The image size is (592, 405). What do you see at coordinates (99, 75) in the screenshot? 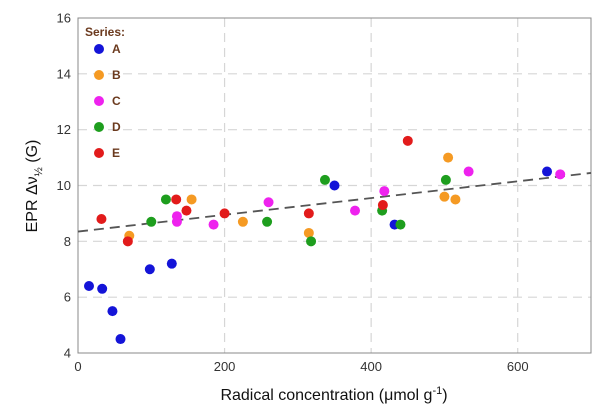
I see `legend-marker-b` at bounding box center [99, 75].